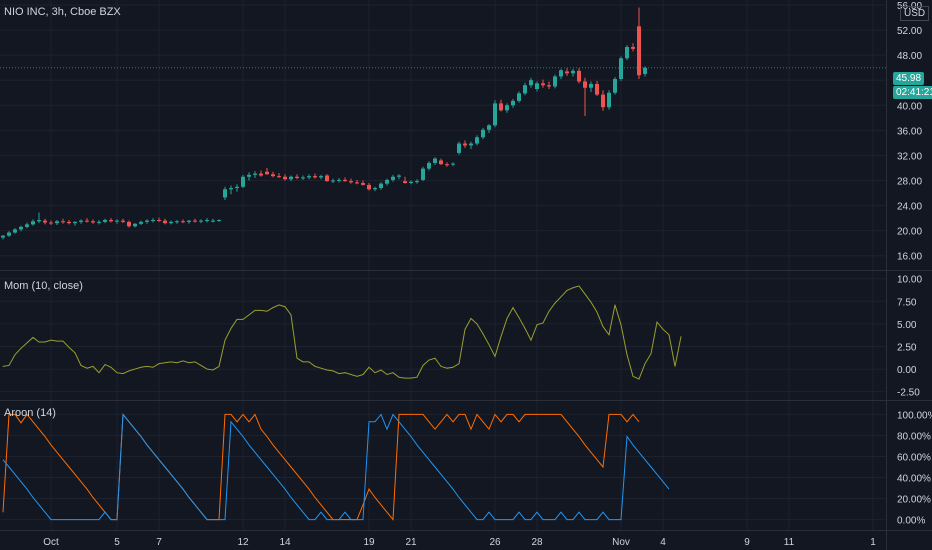 This screenshot has height=550, width=932. What do you see at coordinates (911, 521) in the screenshot?
I see `aroon-y-tick-label: 0.00%` at bounding box center [911, 521].